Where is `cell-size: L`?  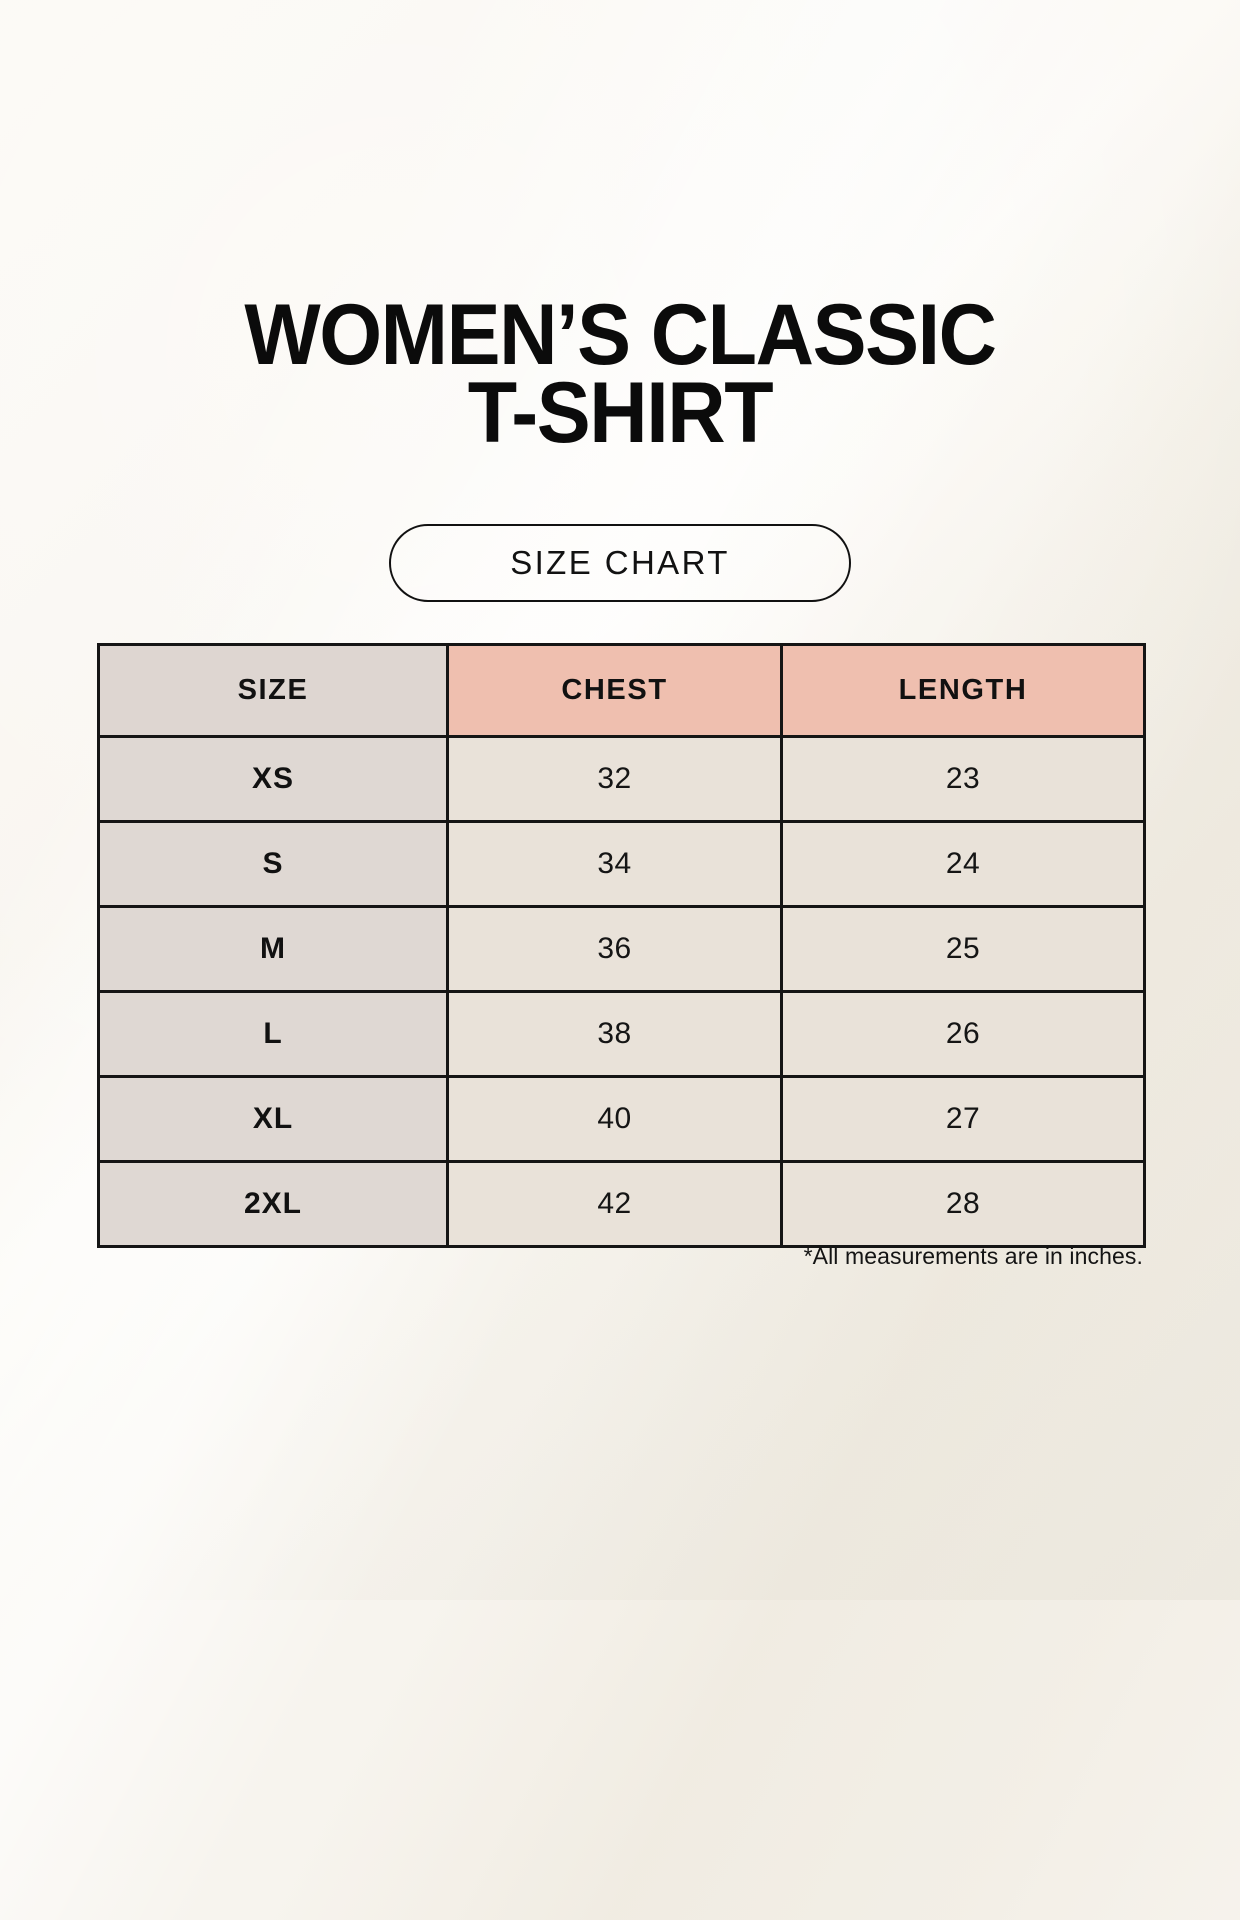 cell-size: L is located at coordinates (273, 1034).